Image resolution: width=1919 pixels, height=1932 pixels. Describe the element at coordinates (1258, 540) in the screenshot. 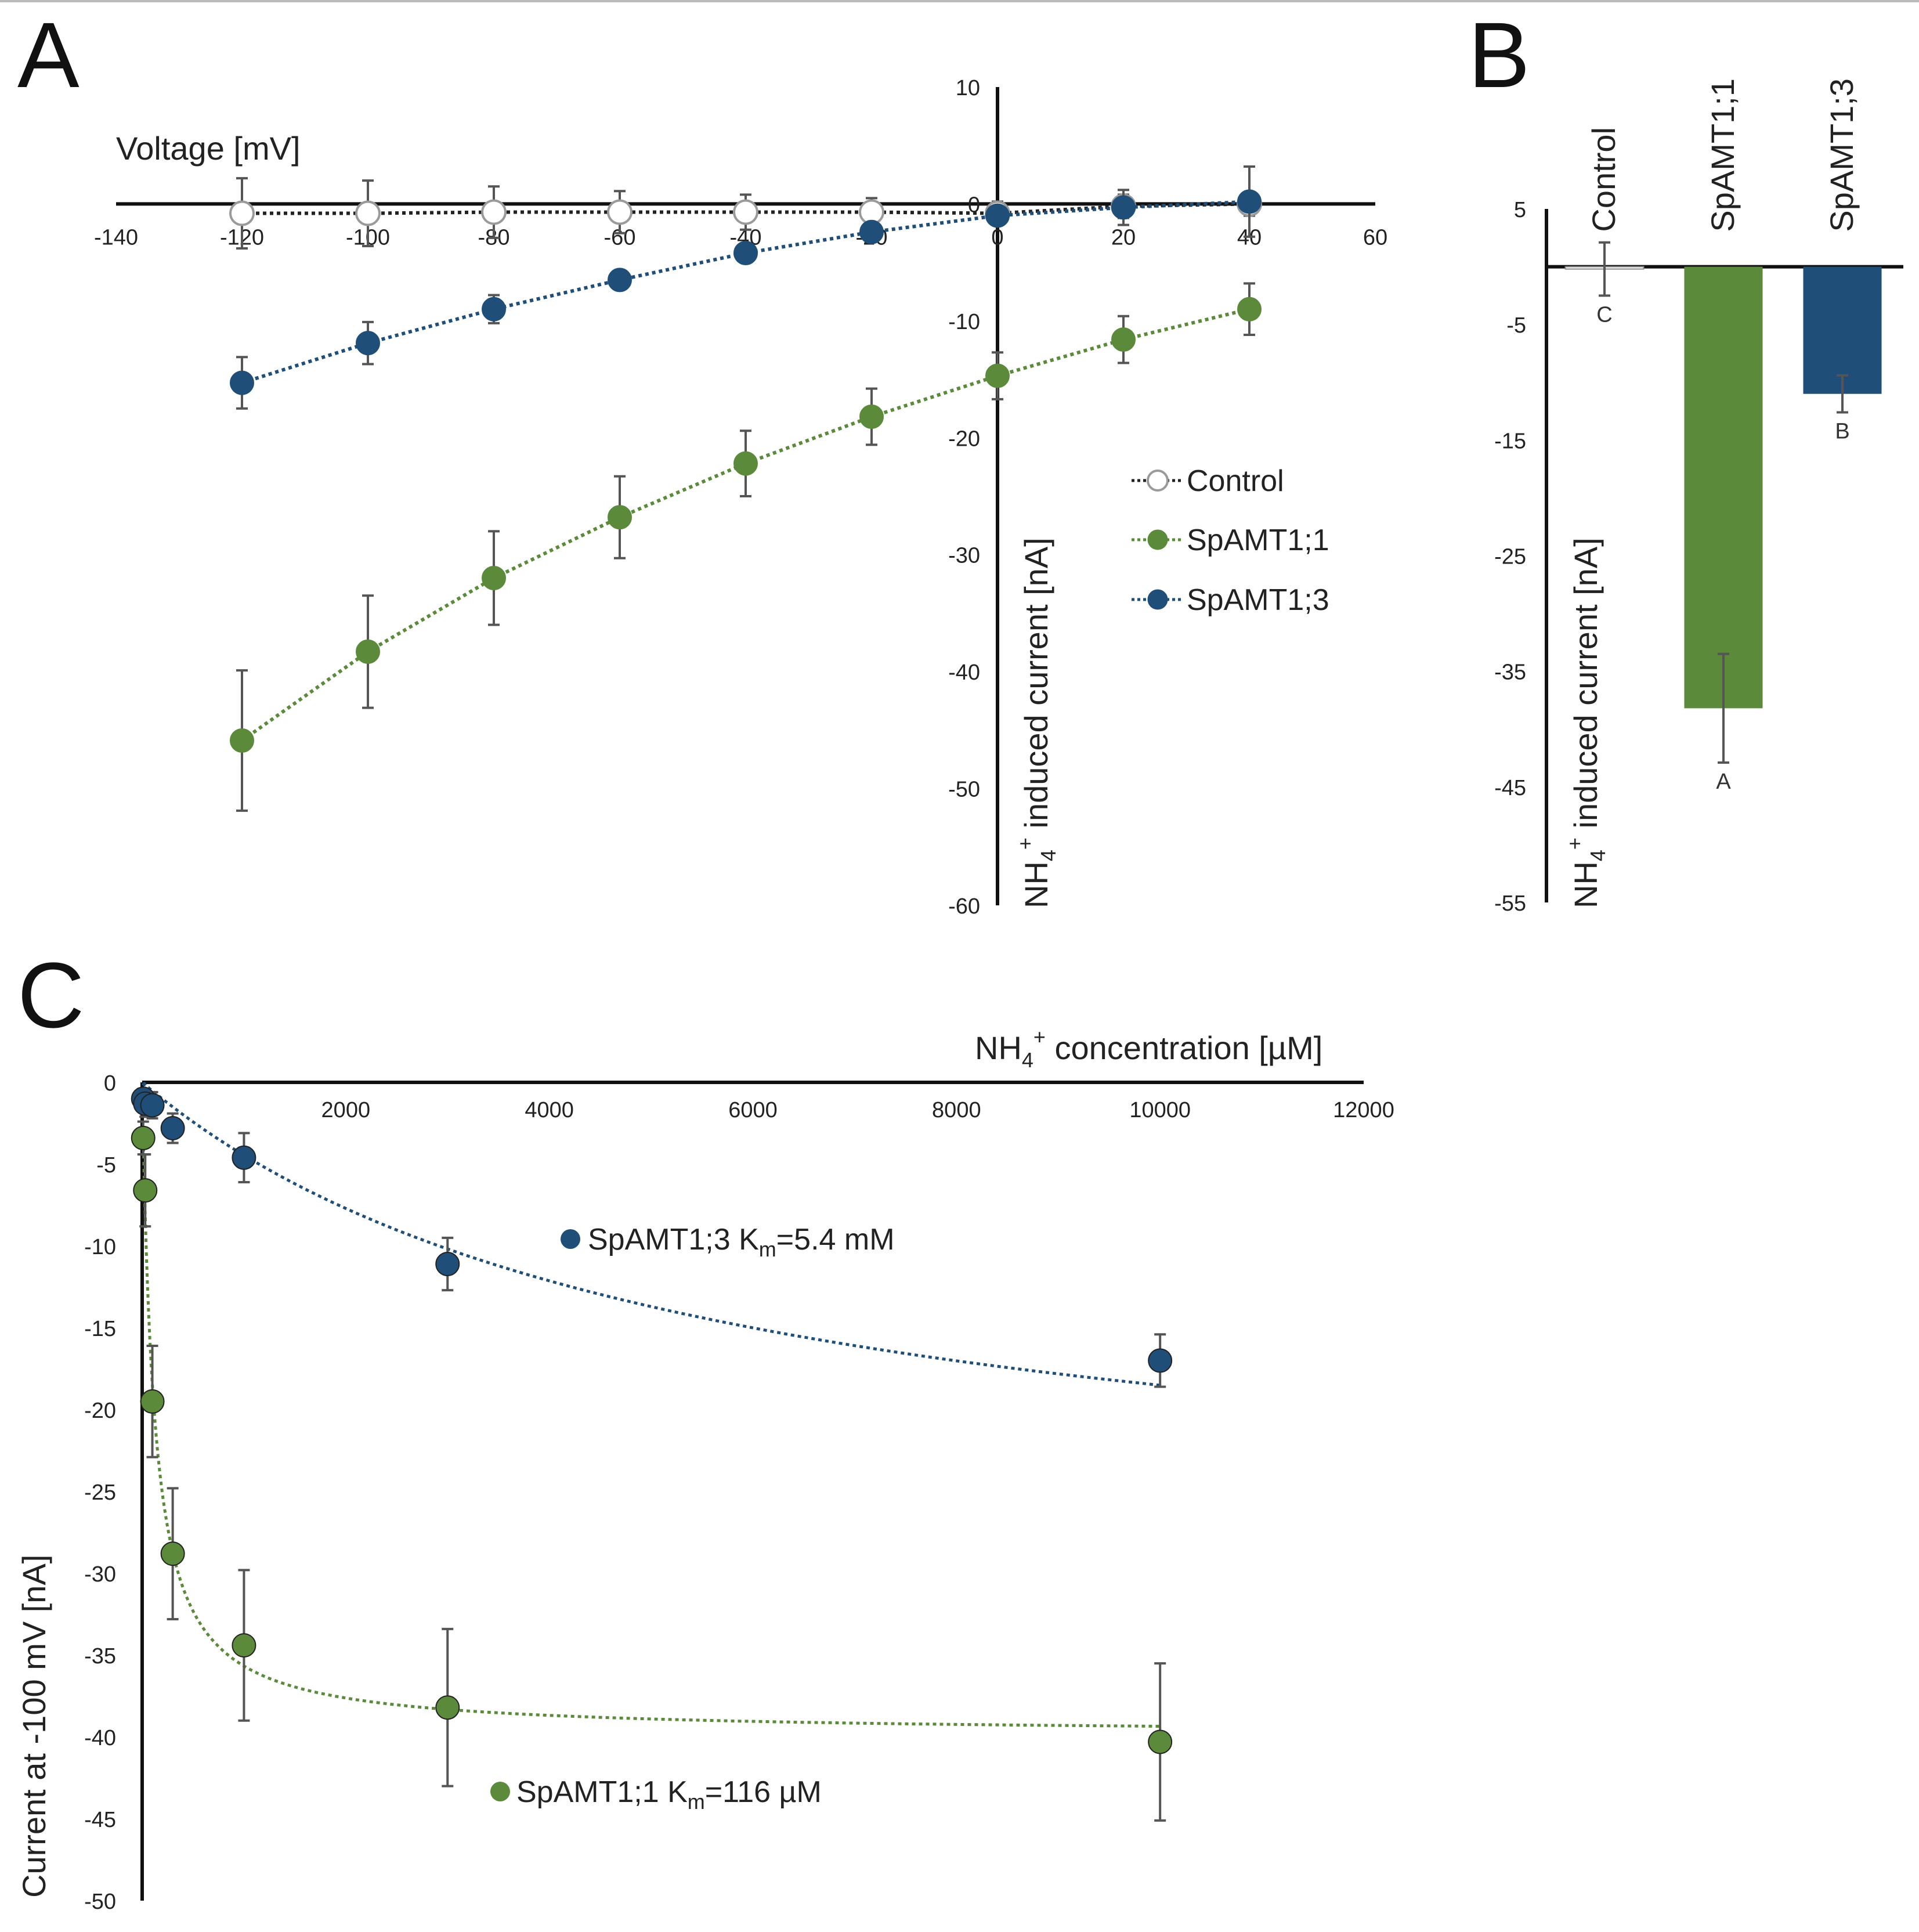

I see `legend-spamt1-1-label: SpAMT1;1` at that location.